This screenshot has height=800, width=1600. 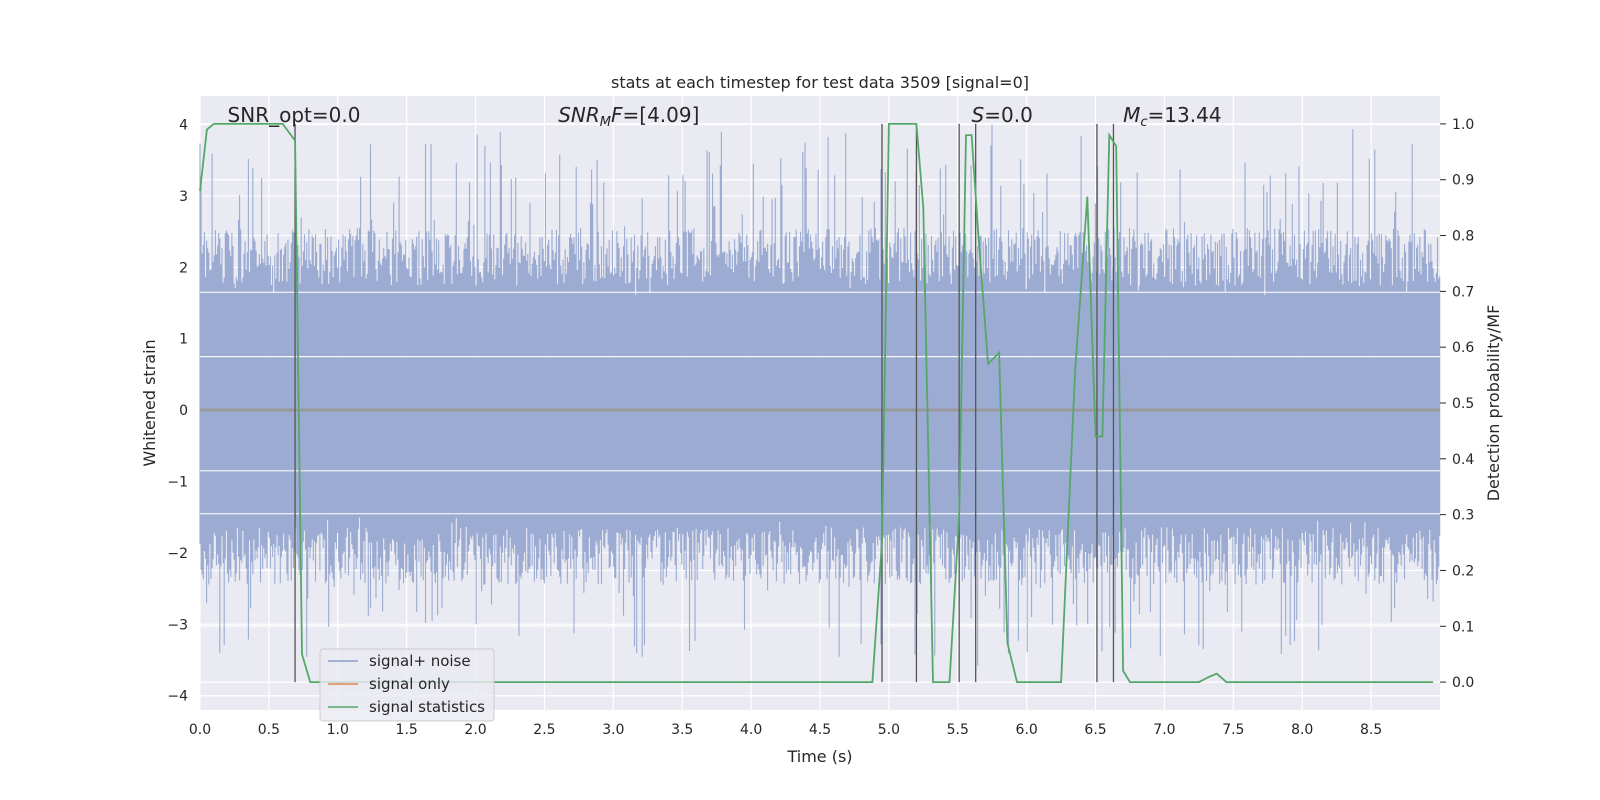 What do you see at coordinates (177, 554) in the screenshot?
I see `y-tick-label-left: −2` at bounding box center [177, 554].